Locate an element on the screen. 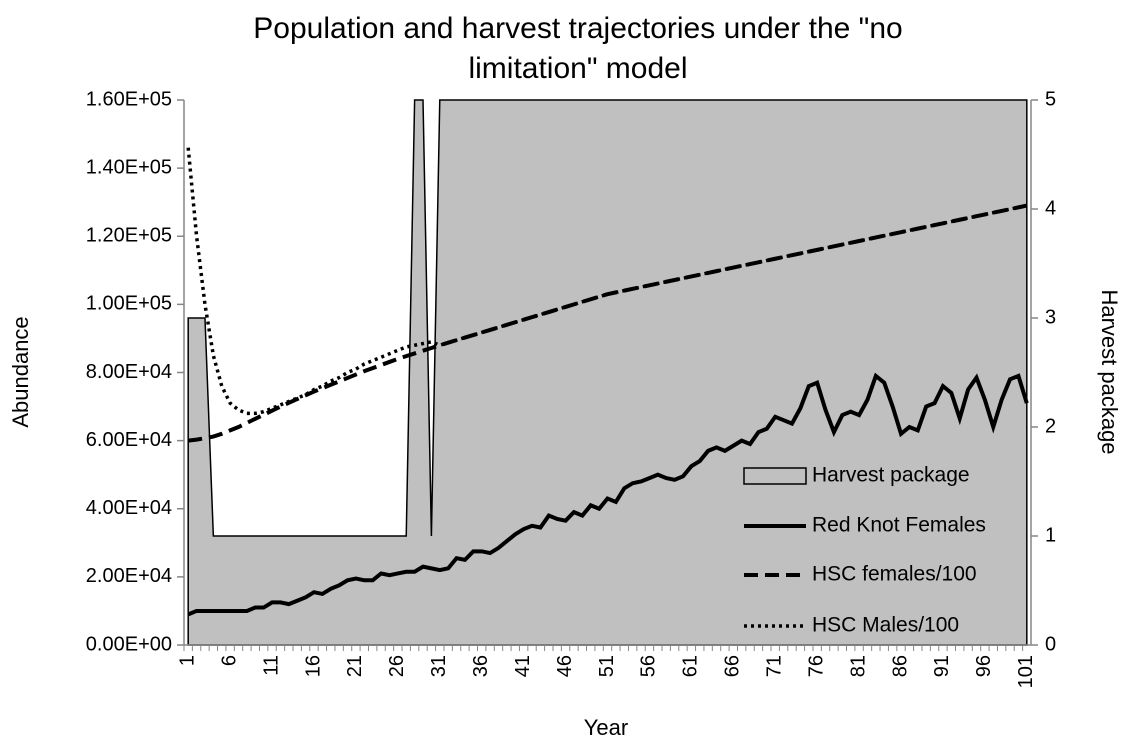 The image size is (1126, 742). y2-tick-label: 2 is located at coordinates (1050, 426).